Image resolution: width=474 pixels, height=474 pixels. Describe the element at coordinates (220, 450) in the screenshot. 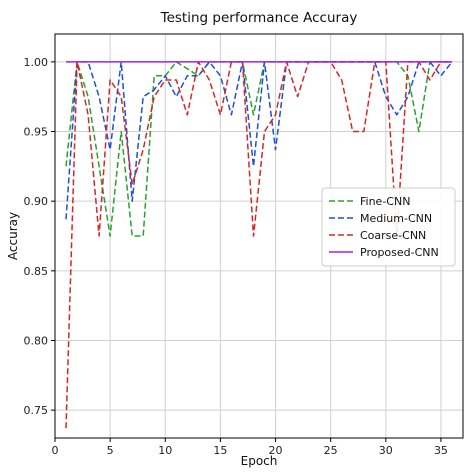

I see `x-tick-label: 15` at that location.